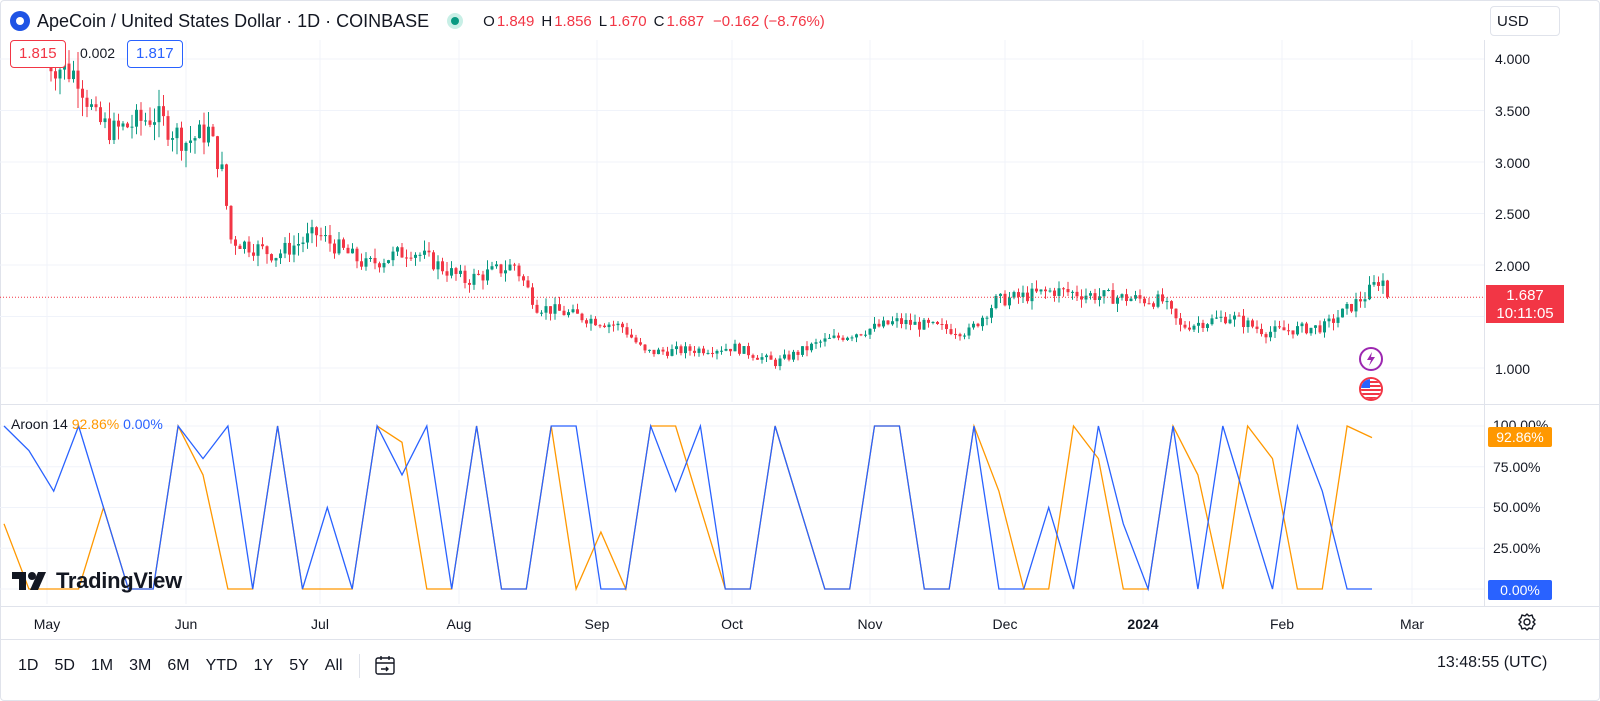 The height and width of the screenshot is (701, 1600). Describe the element at coordinates (1527, 622) in the screenshot. I see `gear-icon` at that location.